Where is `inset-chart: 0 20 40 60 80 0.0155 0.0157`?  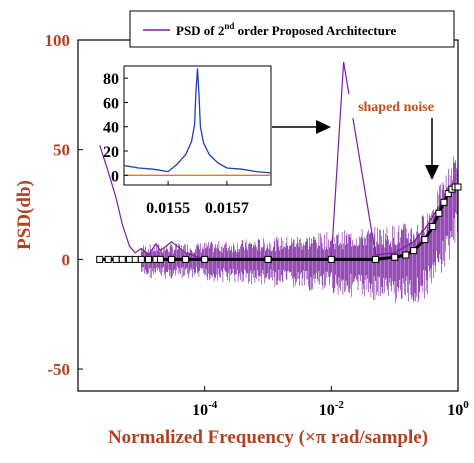 inset-chart: 0 20 40 60 80 0.0155 0.0157 is located at coordinates (187, 141).